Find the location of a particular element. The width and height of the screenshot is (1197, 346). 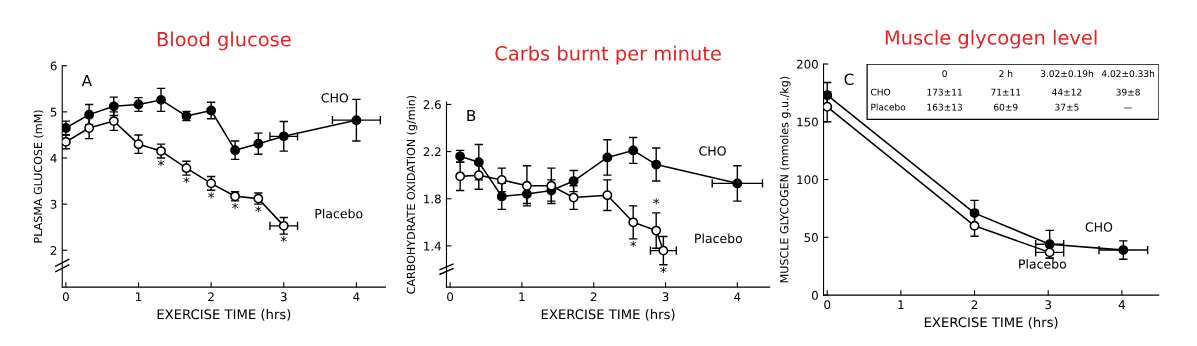

annotation: 71±11 is located at coordinates (1006, 92).